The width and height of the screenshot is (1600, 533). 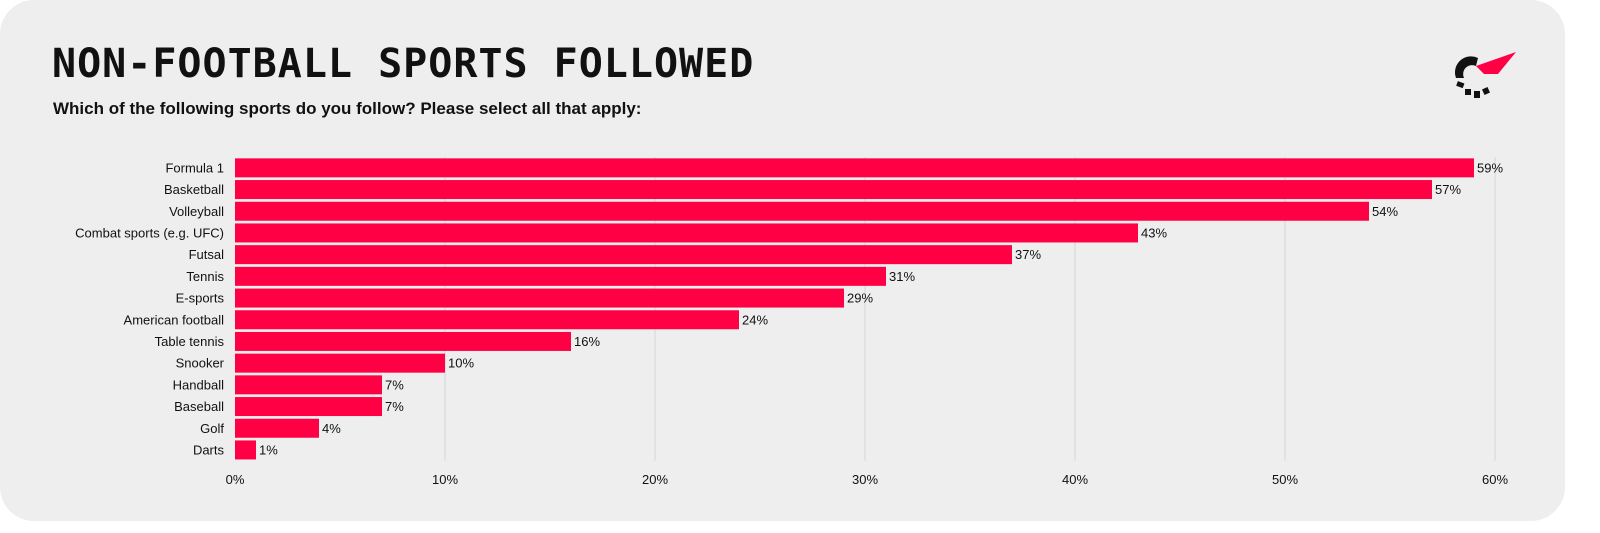 I want to click on value-label: 29%, so click(x=860, y=298).